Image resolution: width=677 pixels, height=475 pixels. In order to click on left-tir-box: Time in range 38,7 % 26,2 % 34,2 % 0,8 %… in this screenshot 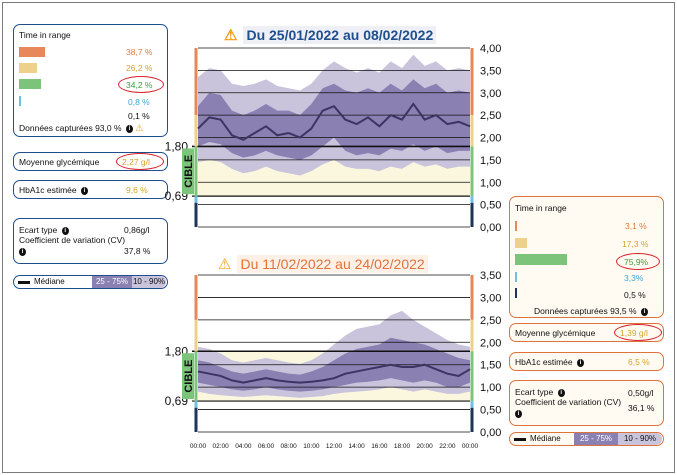, I will do `click(90, 80)`.